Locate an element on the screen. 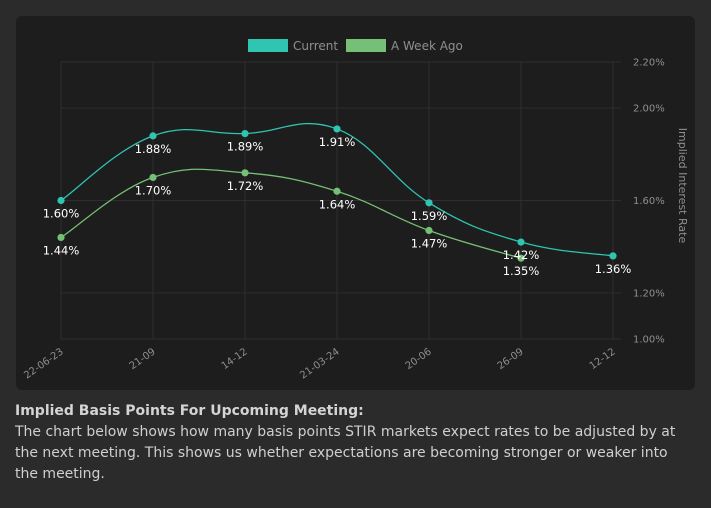  data-label-current: 1.42% is located at coordinates (521, 255).